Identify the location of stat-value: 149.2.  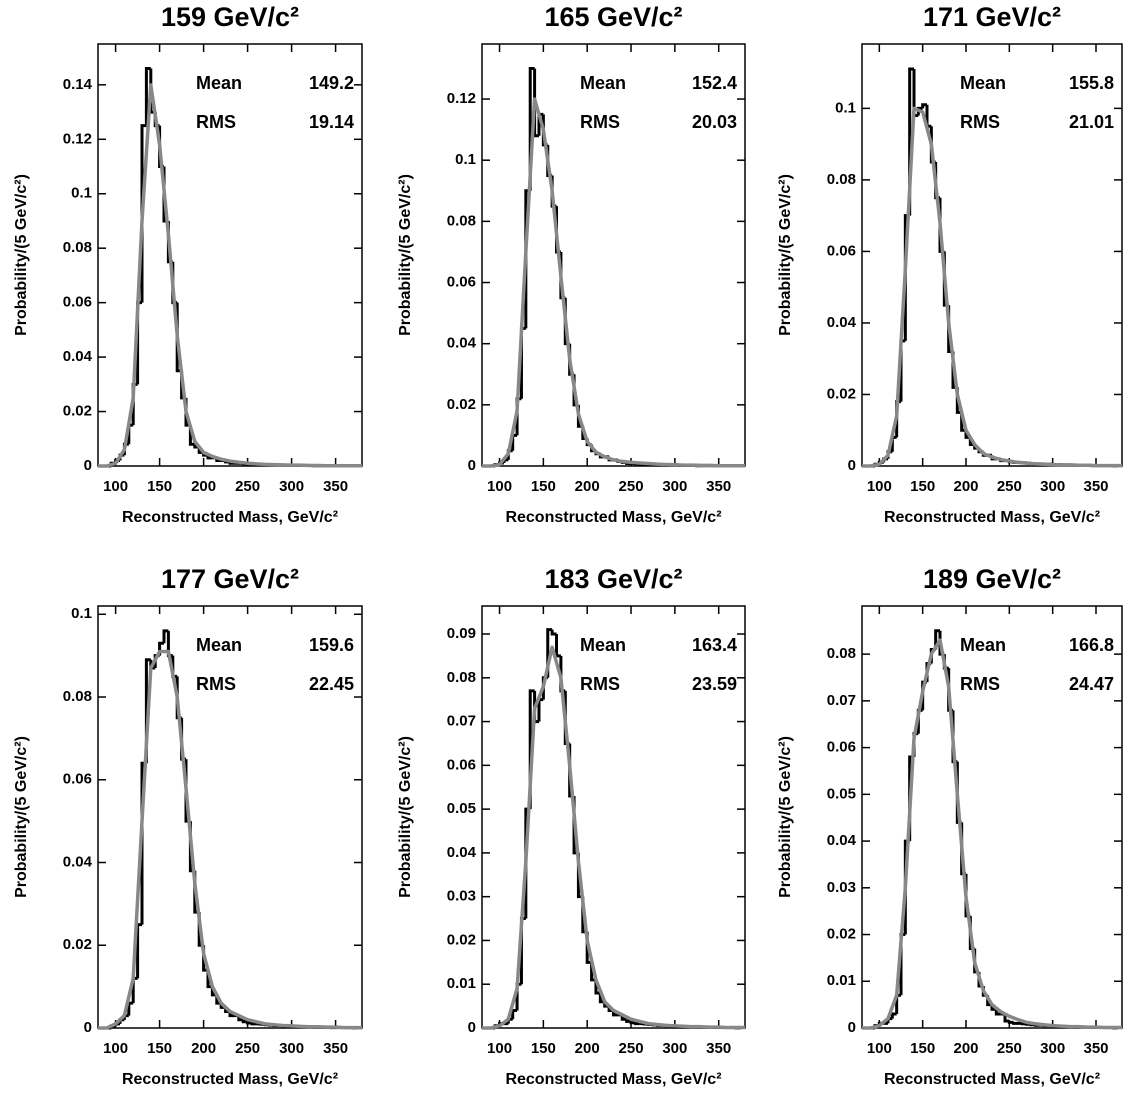
(331, 83).